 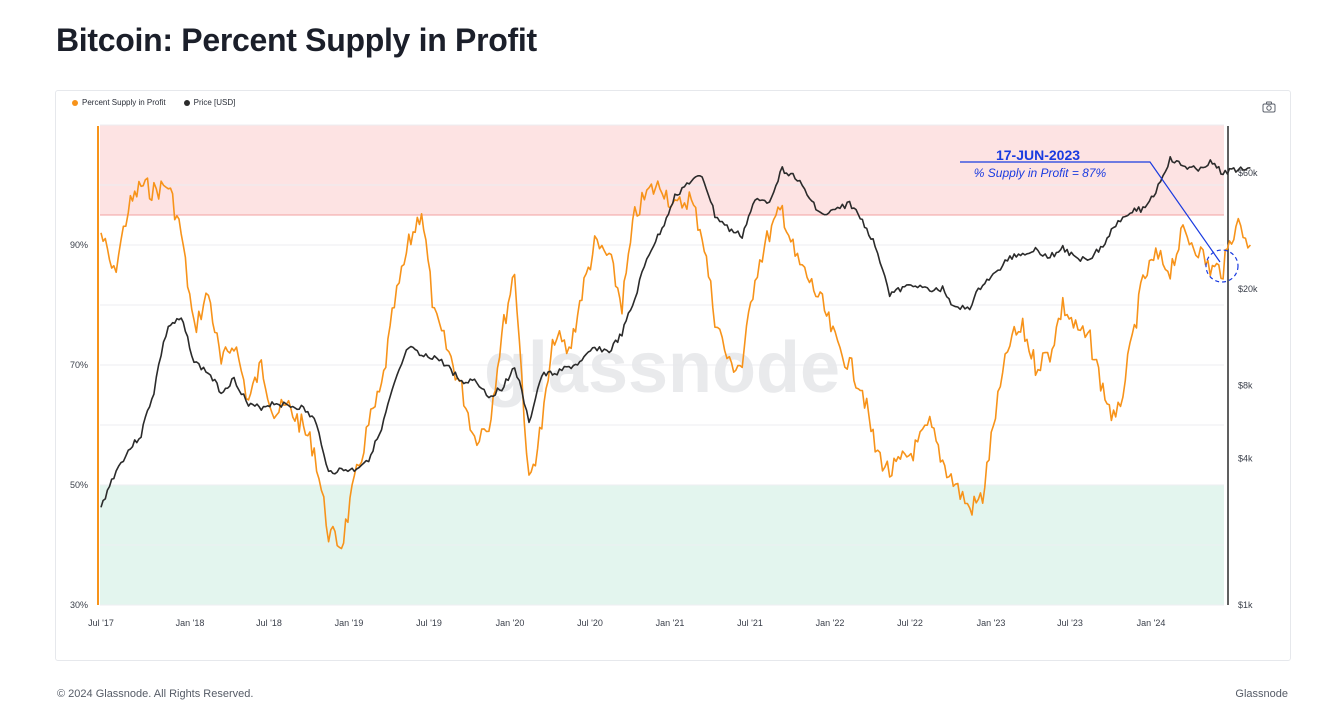 I want to click on annotation-text: % Supply in Profit = 87%, so click(x=1040, y=173).